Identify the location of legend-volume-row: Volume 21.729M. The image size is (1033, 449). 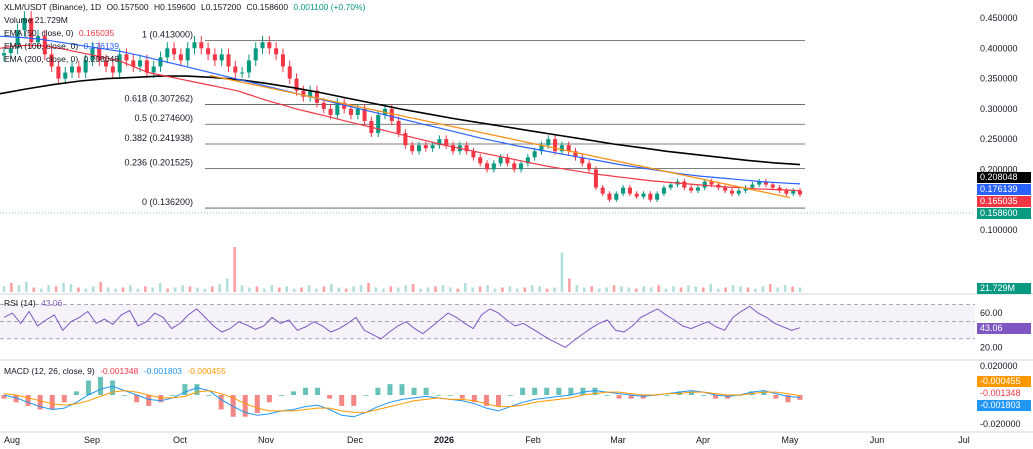
(37, 20).